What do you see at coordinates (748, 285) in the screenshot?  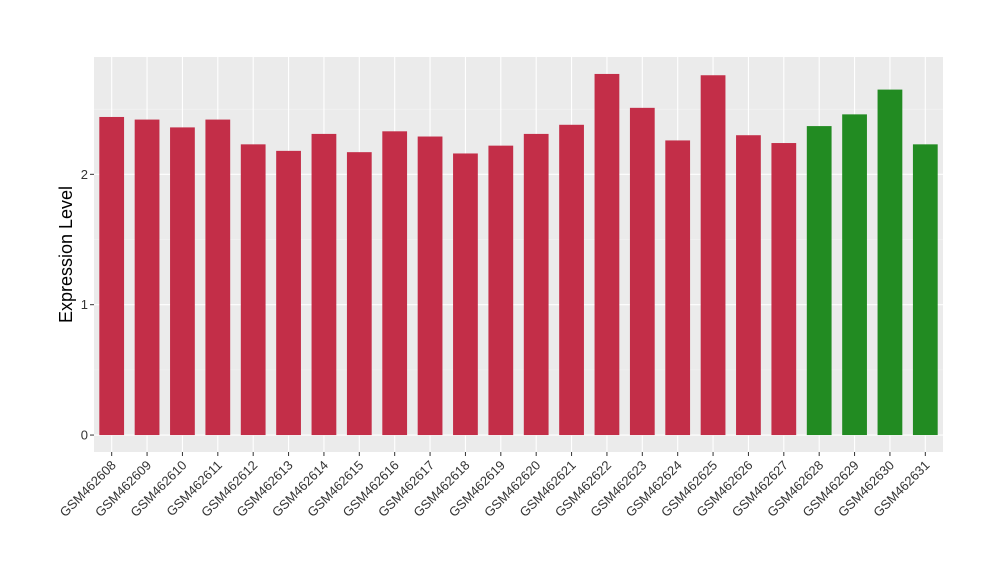 I see `bar-GSM462626` at bounding box center [748, 285].